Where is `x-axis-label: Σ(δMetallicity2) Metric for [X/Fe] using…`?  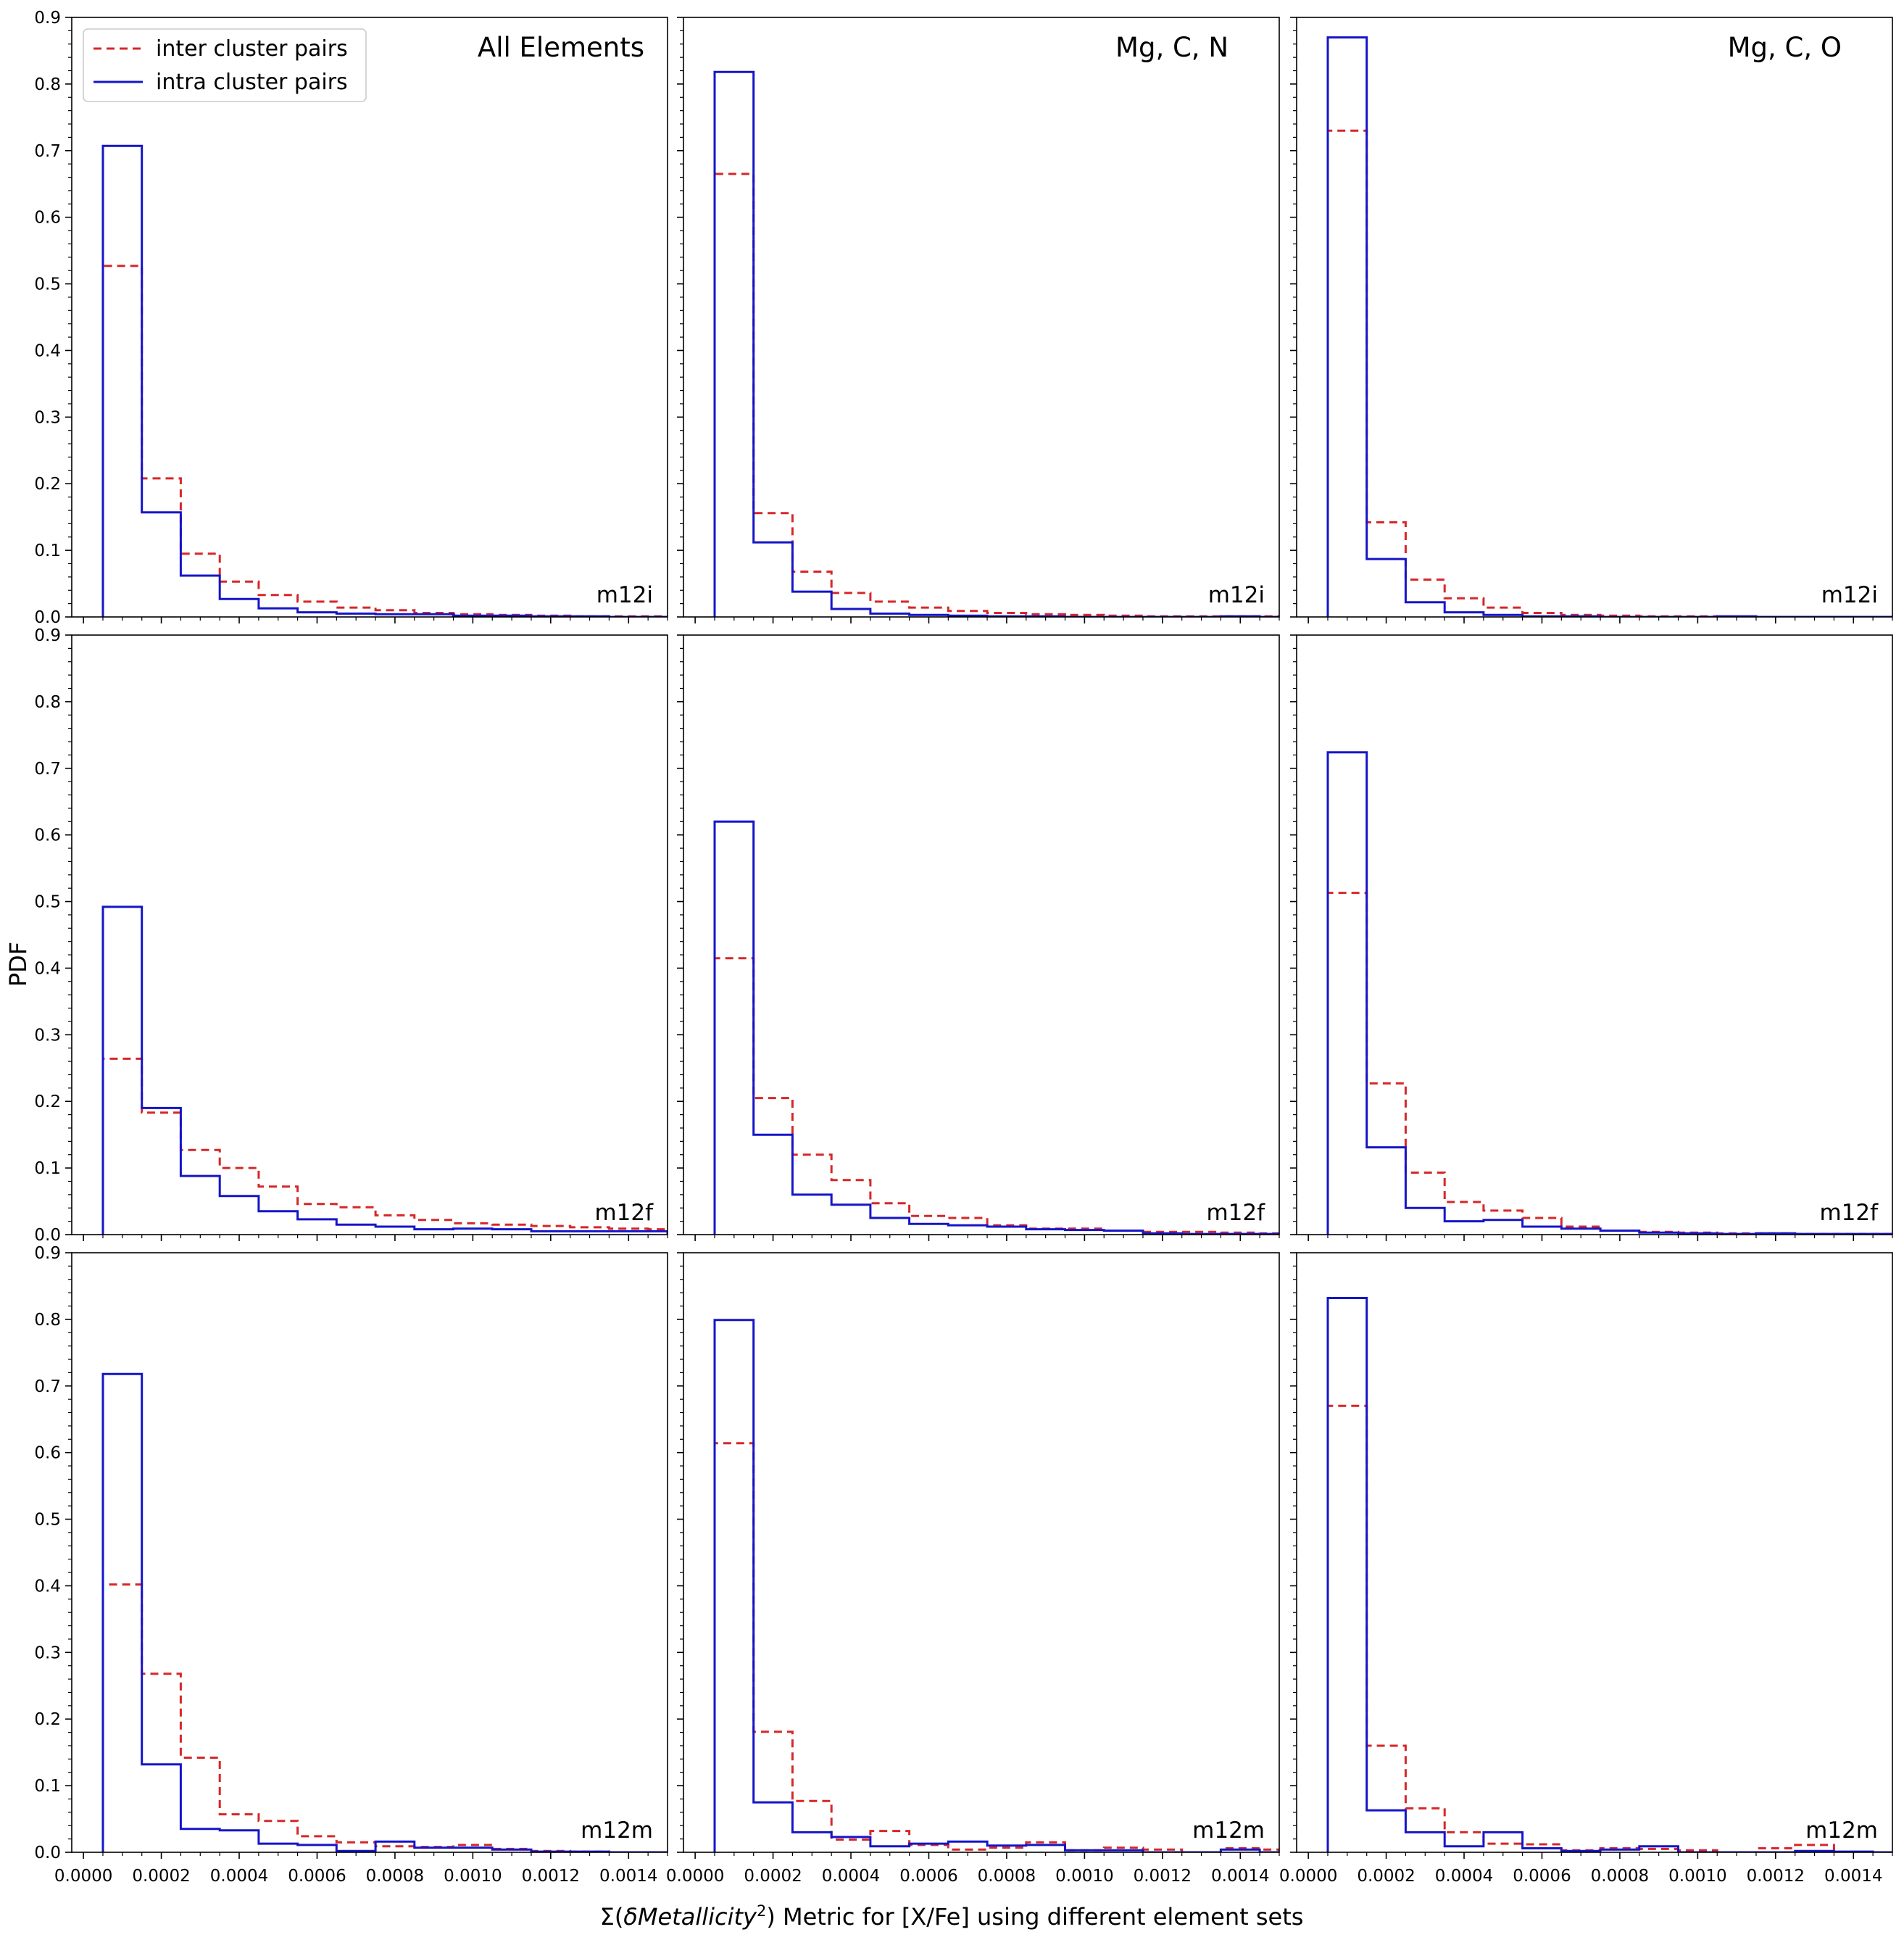 x-axis-label: Σ(δMetallicity2) Metric for [X/Fe] using… is located at coordinates (952, 1916).